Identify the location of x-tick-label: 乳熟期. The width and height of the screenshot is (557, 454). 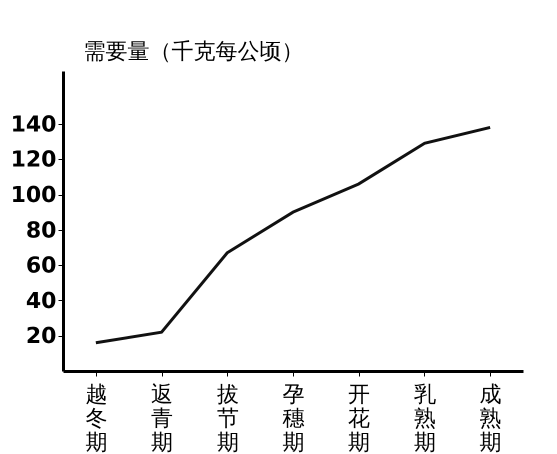
(425, 418).